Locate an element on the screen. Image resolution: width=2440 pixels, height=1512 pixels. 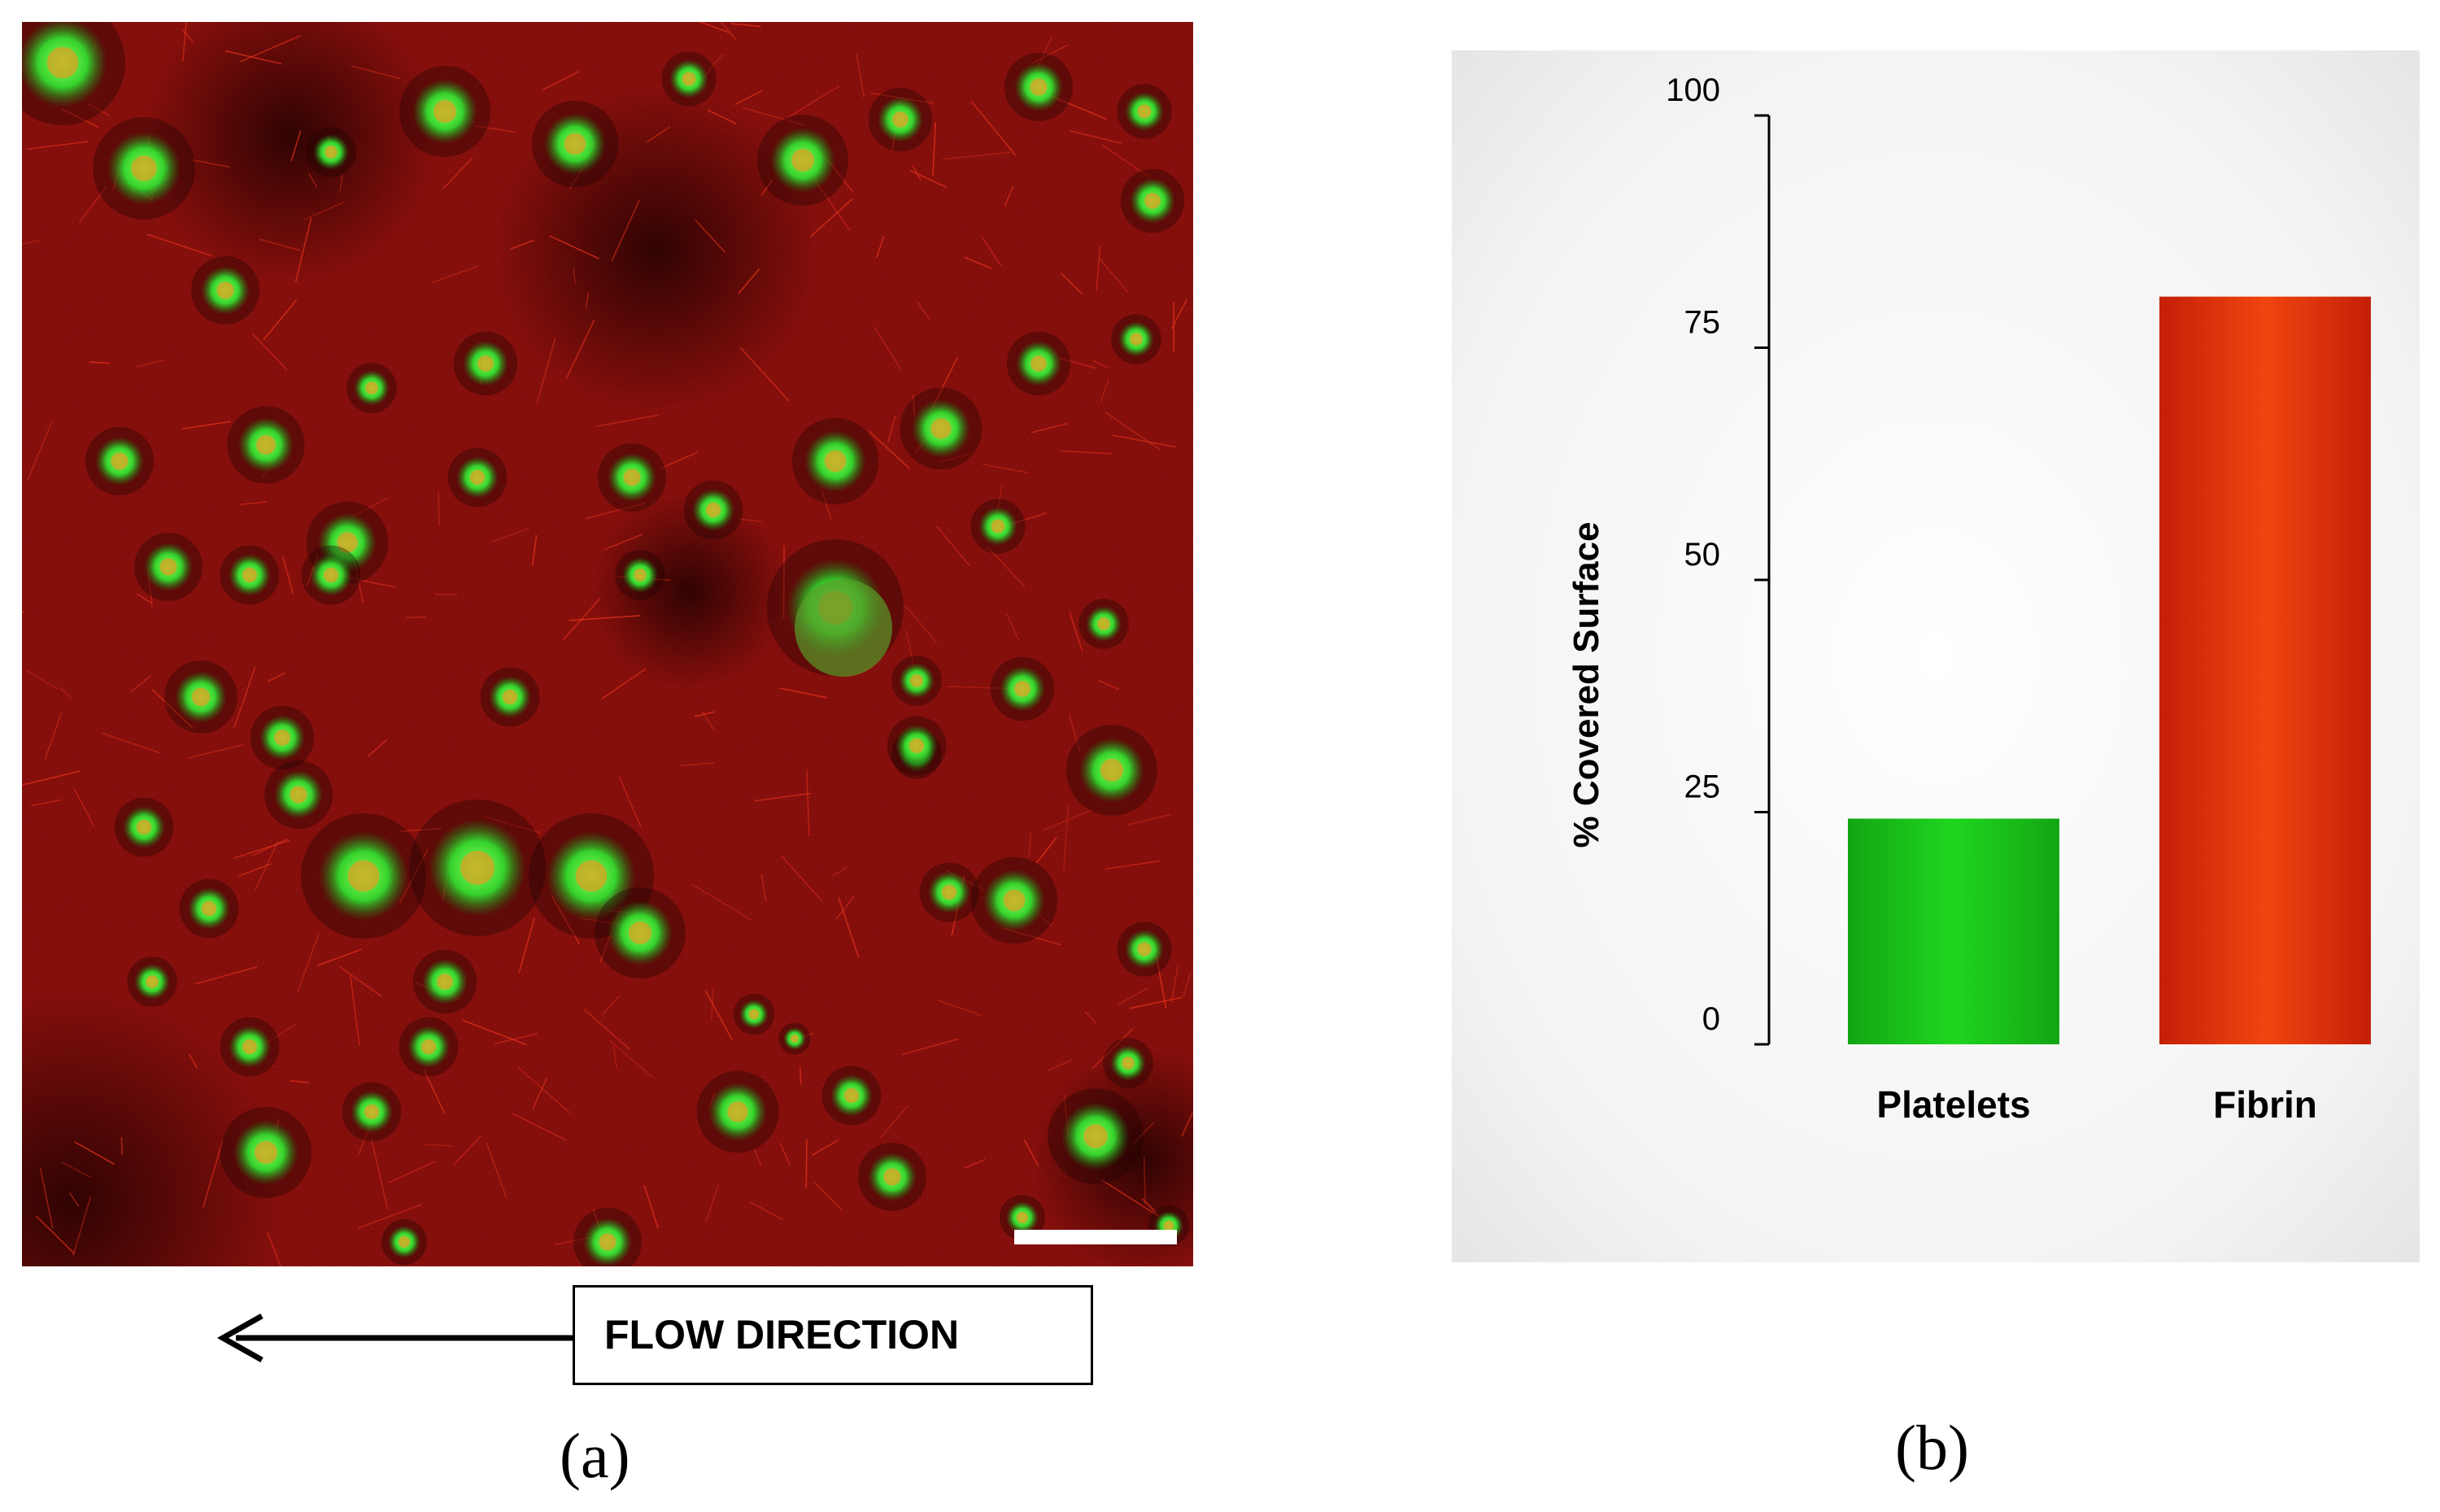
y-tick-label: 0 is located at coordinates (1711, 1019).